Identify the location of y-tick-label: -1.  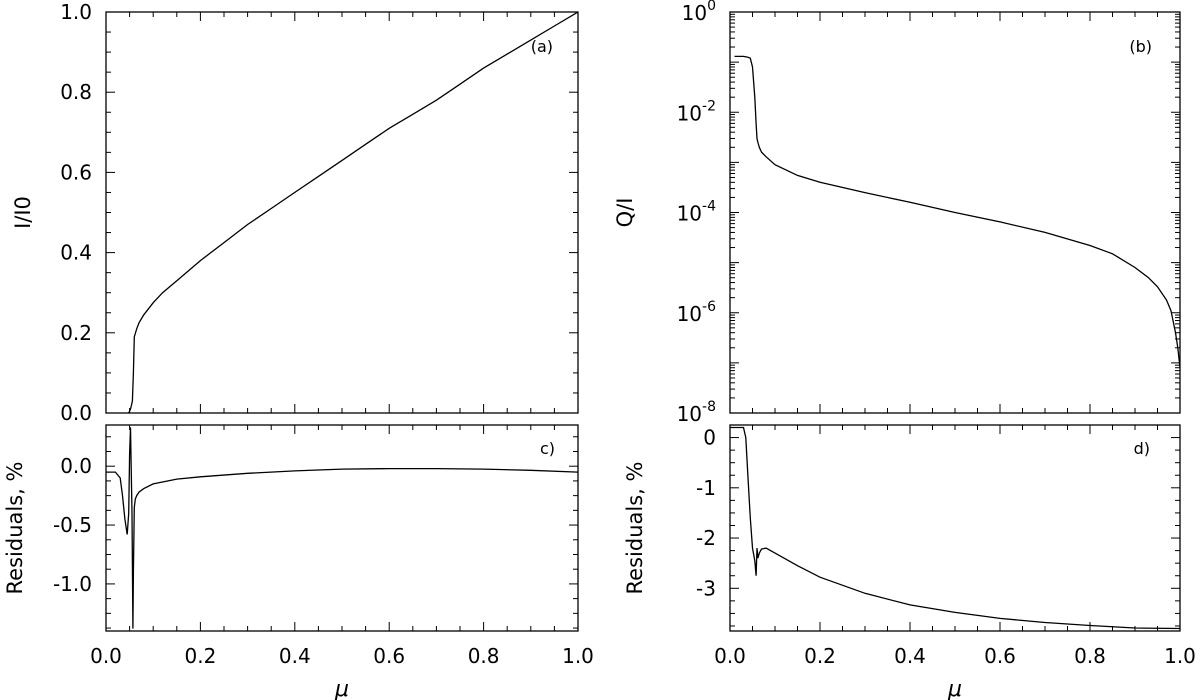
(706, 488).